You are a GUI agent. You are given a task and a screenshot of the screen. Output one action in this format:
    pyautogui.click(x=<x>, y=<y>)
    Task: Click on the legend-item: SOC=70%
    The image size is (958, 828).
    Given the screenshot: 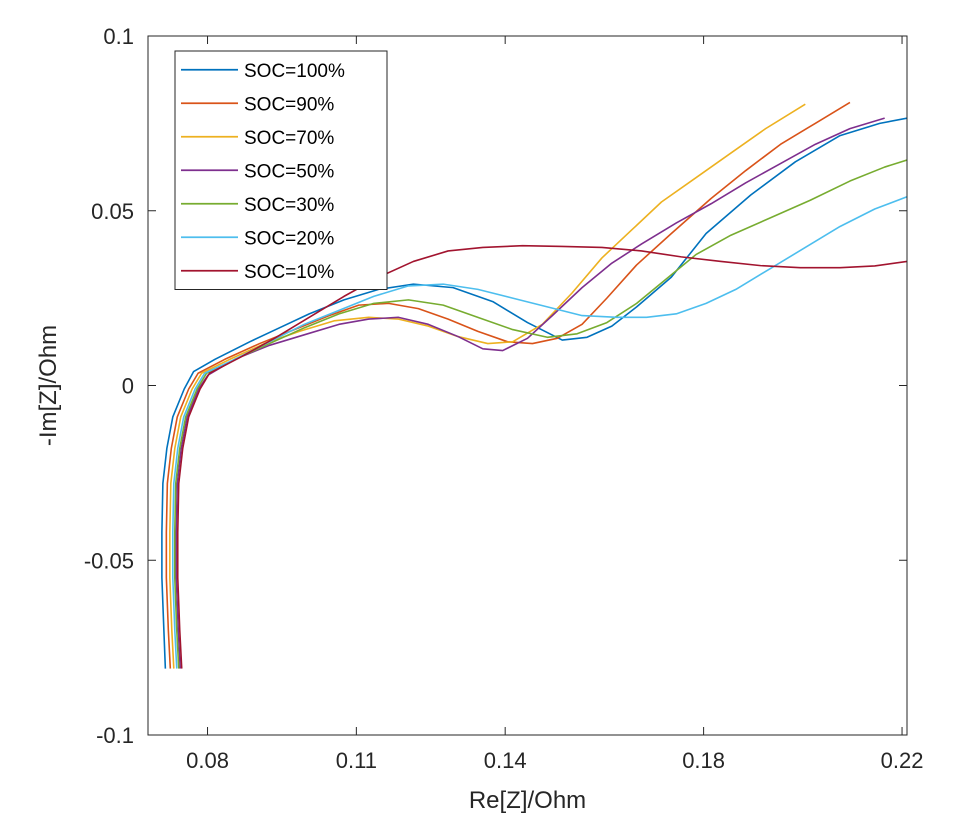 What is the action you would take?
    pyautogui.click(x=257, y=138)
    